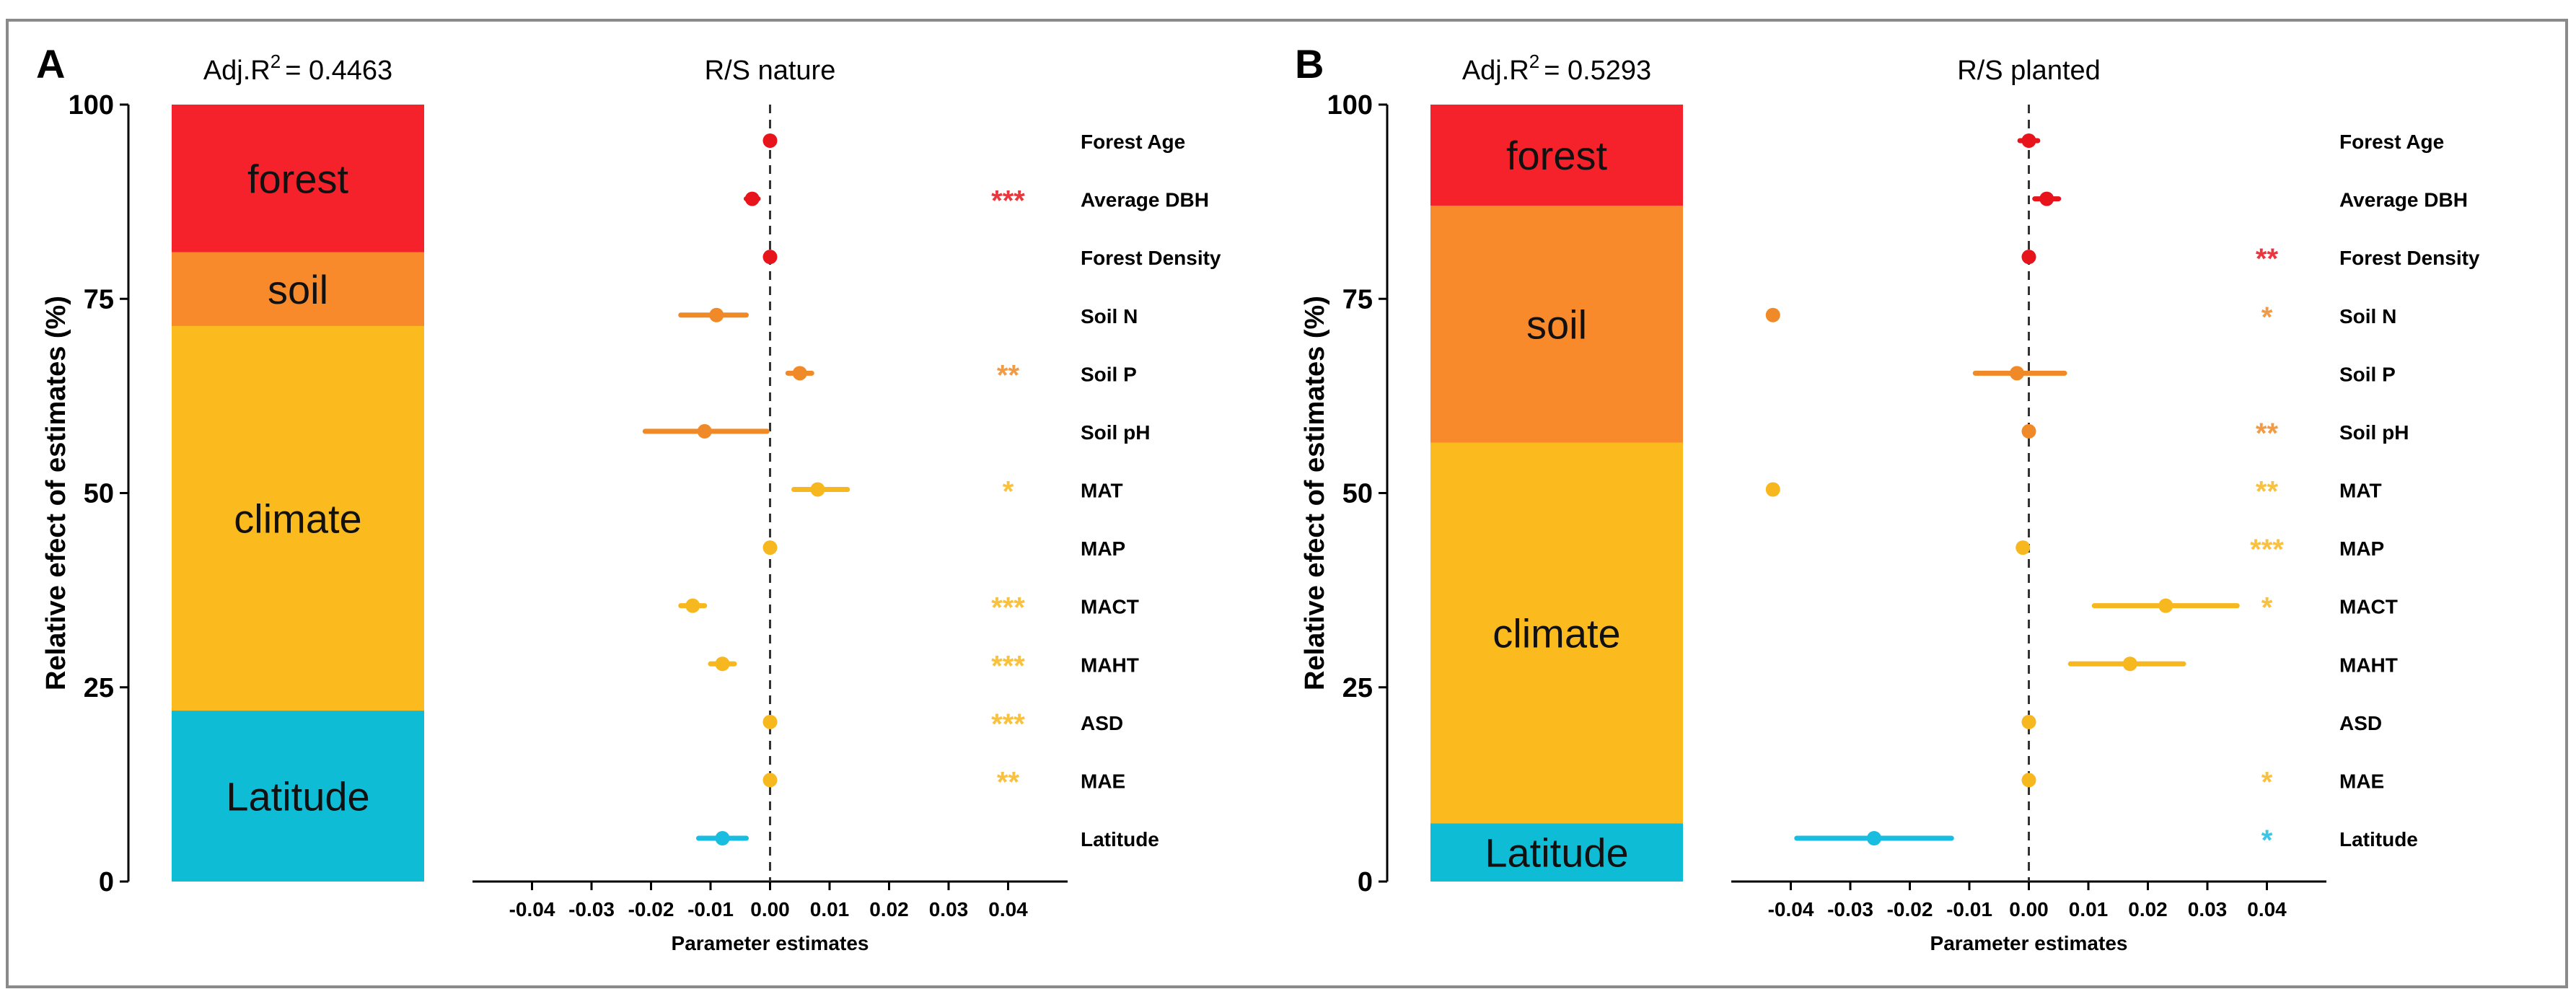  Describe the element at coordinates (2129, 664) in the screenshot. I see `estimate-point-maht` at that location.